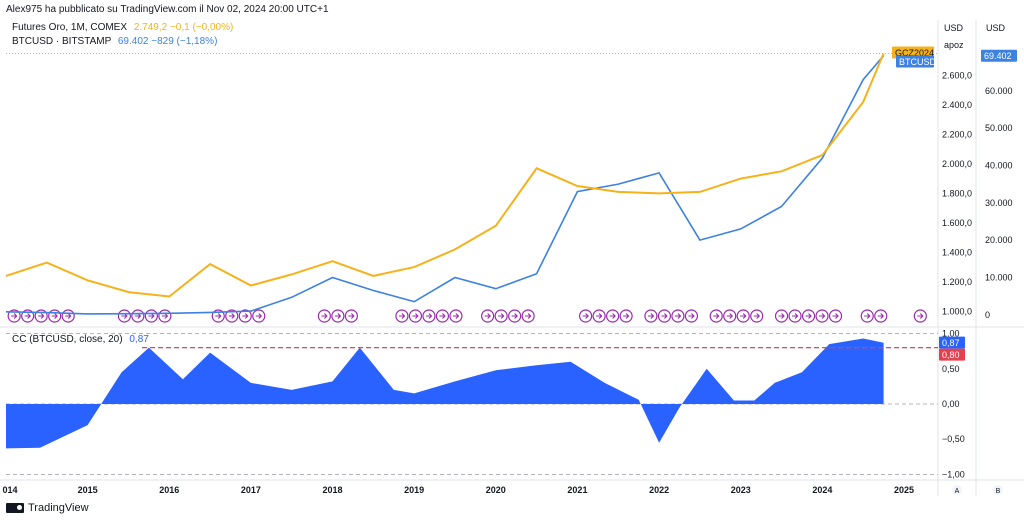 The height and width of the screenshot is (522, 1024). Describe the element at coordinates (139, 339) in the screenshot. I see `indicator-value: 0,87` at that location.